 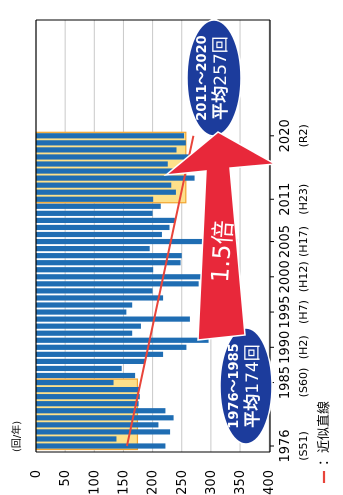 I want to click on x-era-label: (R2), so click(x=303, y=135).